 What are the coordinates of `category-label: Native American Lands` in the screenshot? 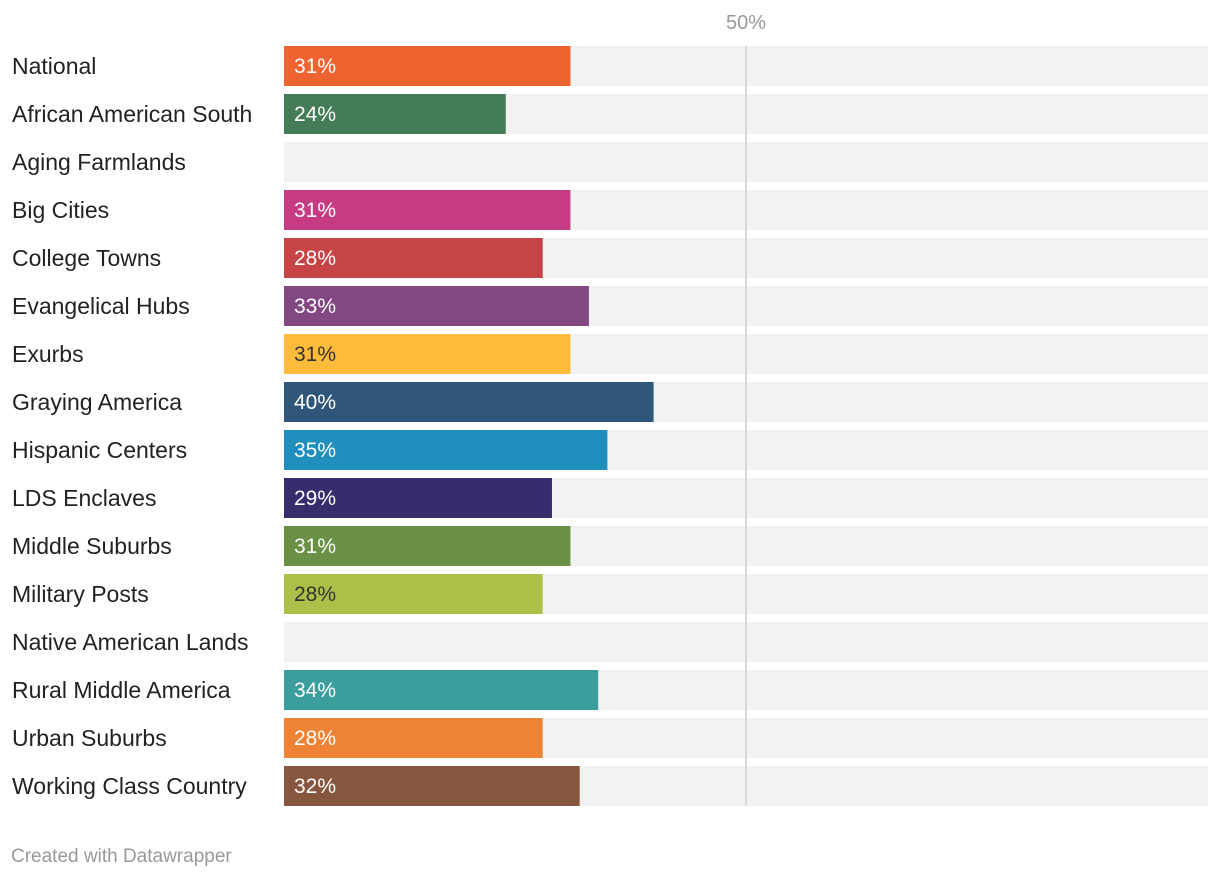 It's located at (130, 642).